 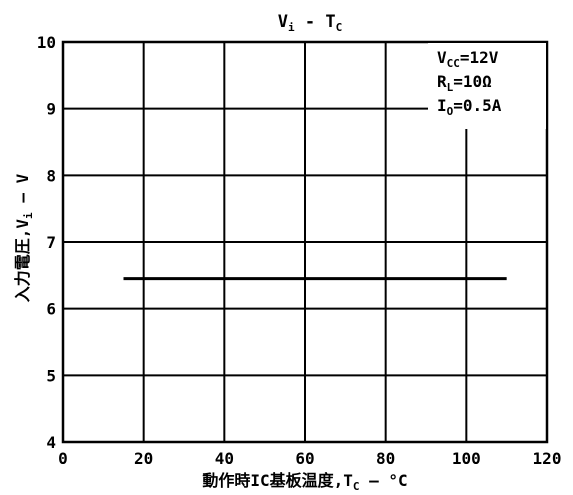 I want to click on annotation-line: IO=0.5A, so click(x=469, y=107).